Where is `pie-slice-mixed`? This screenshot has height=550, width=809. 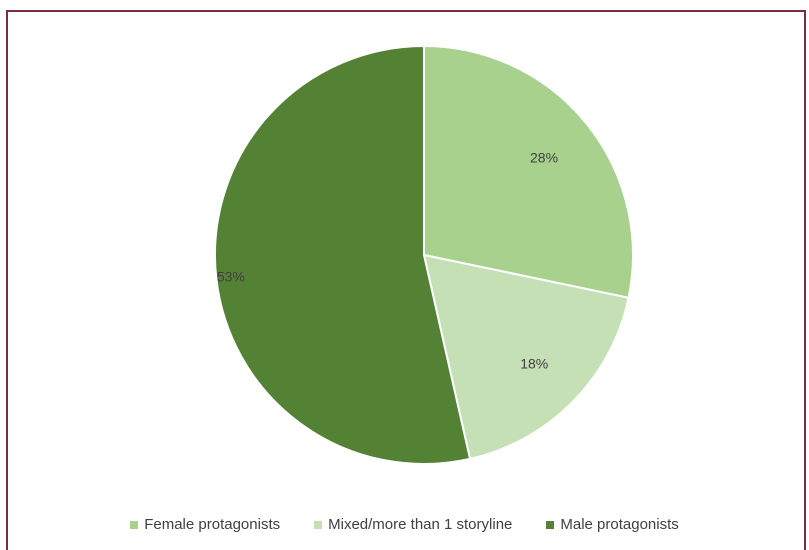 pie-slice-mixed is located at coordinates (526, 357).